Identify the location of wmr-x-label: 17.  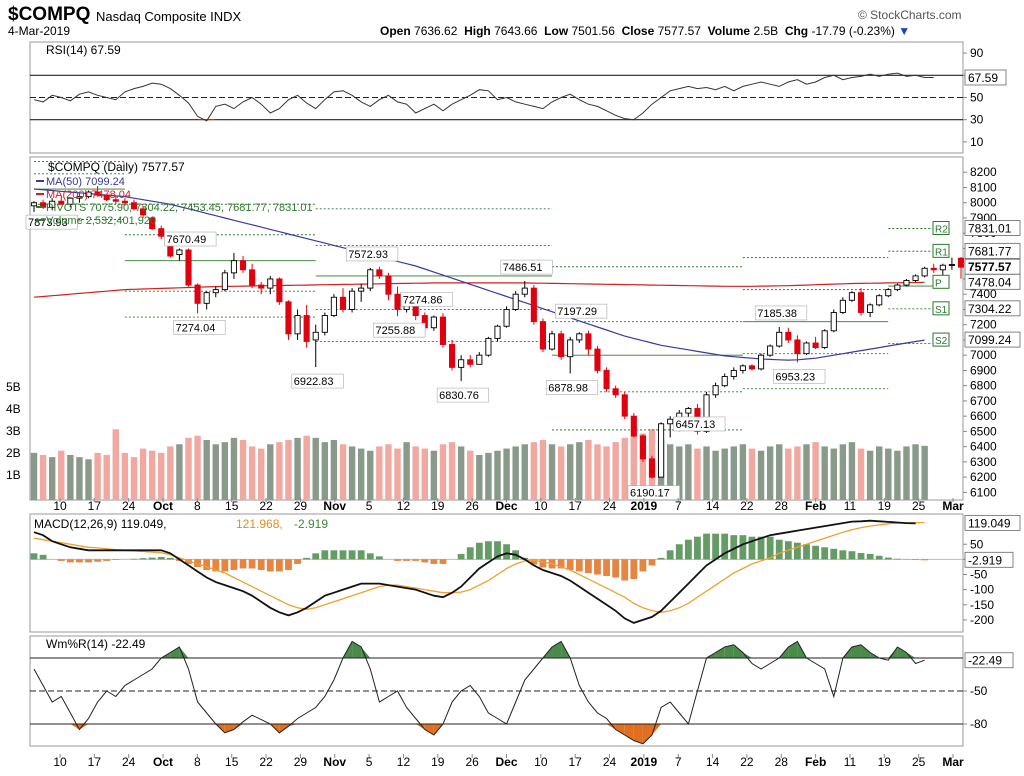
(95, 762).